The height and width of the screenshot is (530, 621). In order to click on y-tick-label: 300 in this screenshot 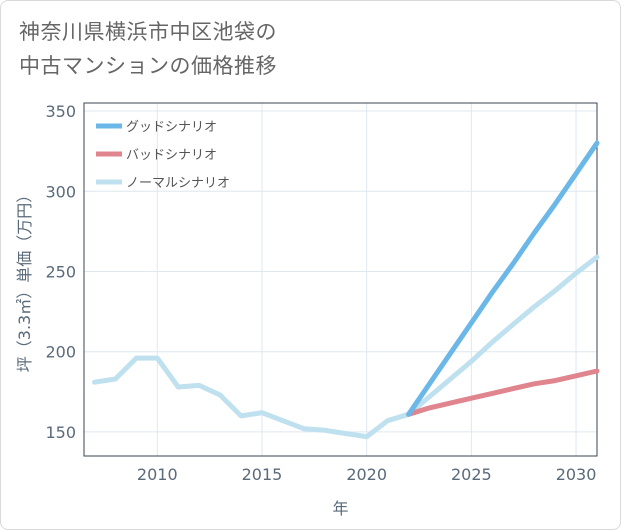, I will do `click(60, 191)`.